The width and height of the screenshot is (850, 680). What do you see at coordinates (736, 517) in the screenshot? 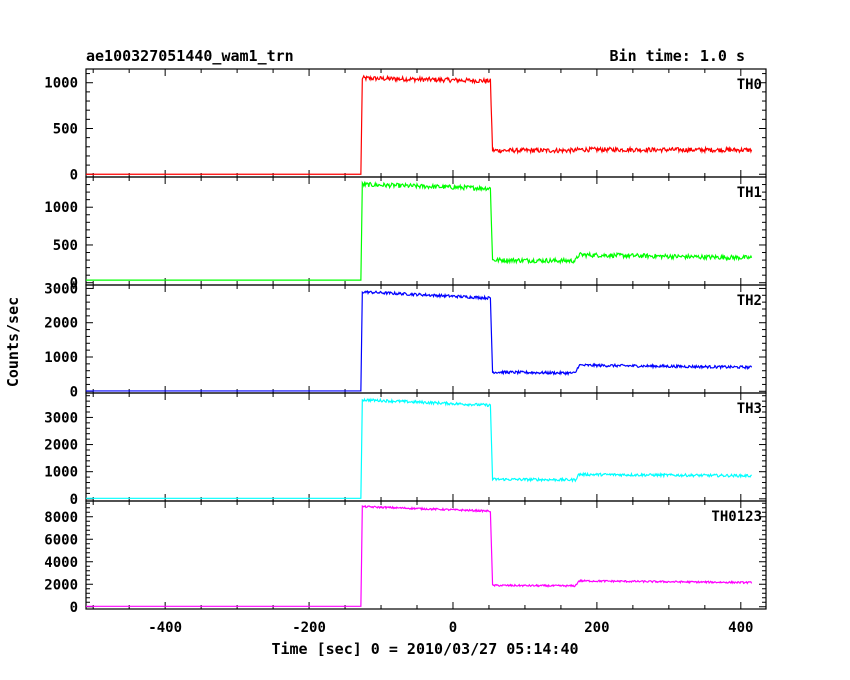
I see `panel-label: TH0123` at bounding box center [736, 517].